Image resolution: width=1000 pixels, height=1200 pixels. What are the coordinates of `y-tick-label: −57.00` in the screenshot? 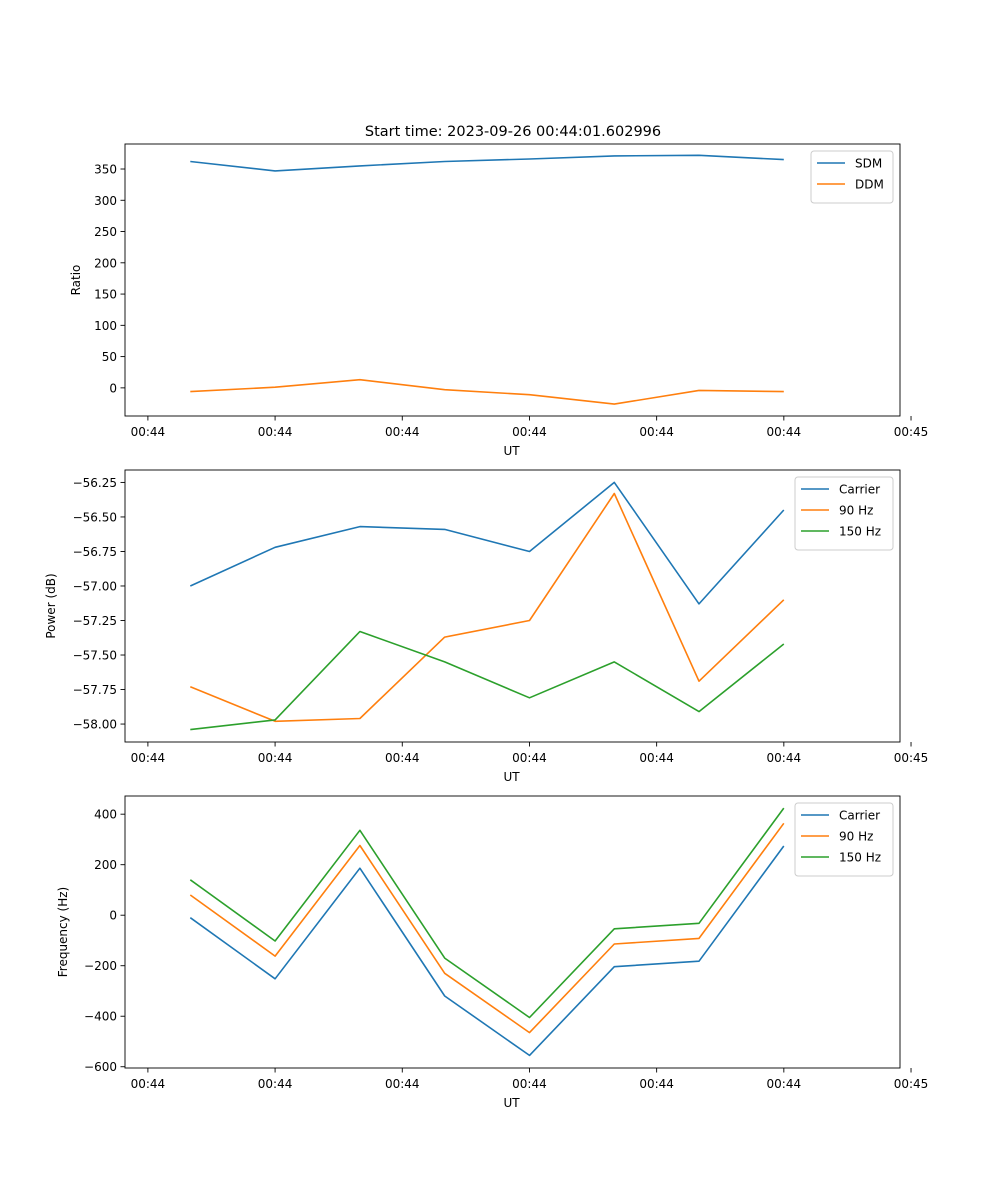 It's located at (95, 586).